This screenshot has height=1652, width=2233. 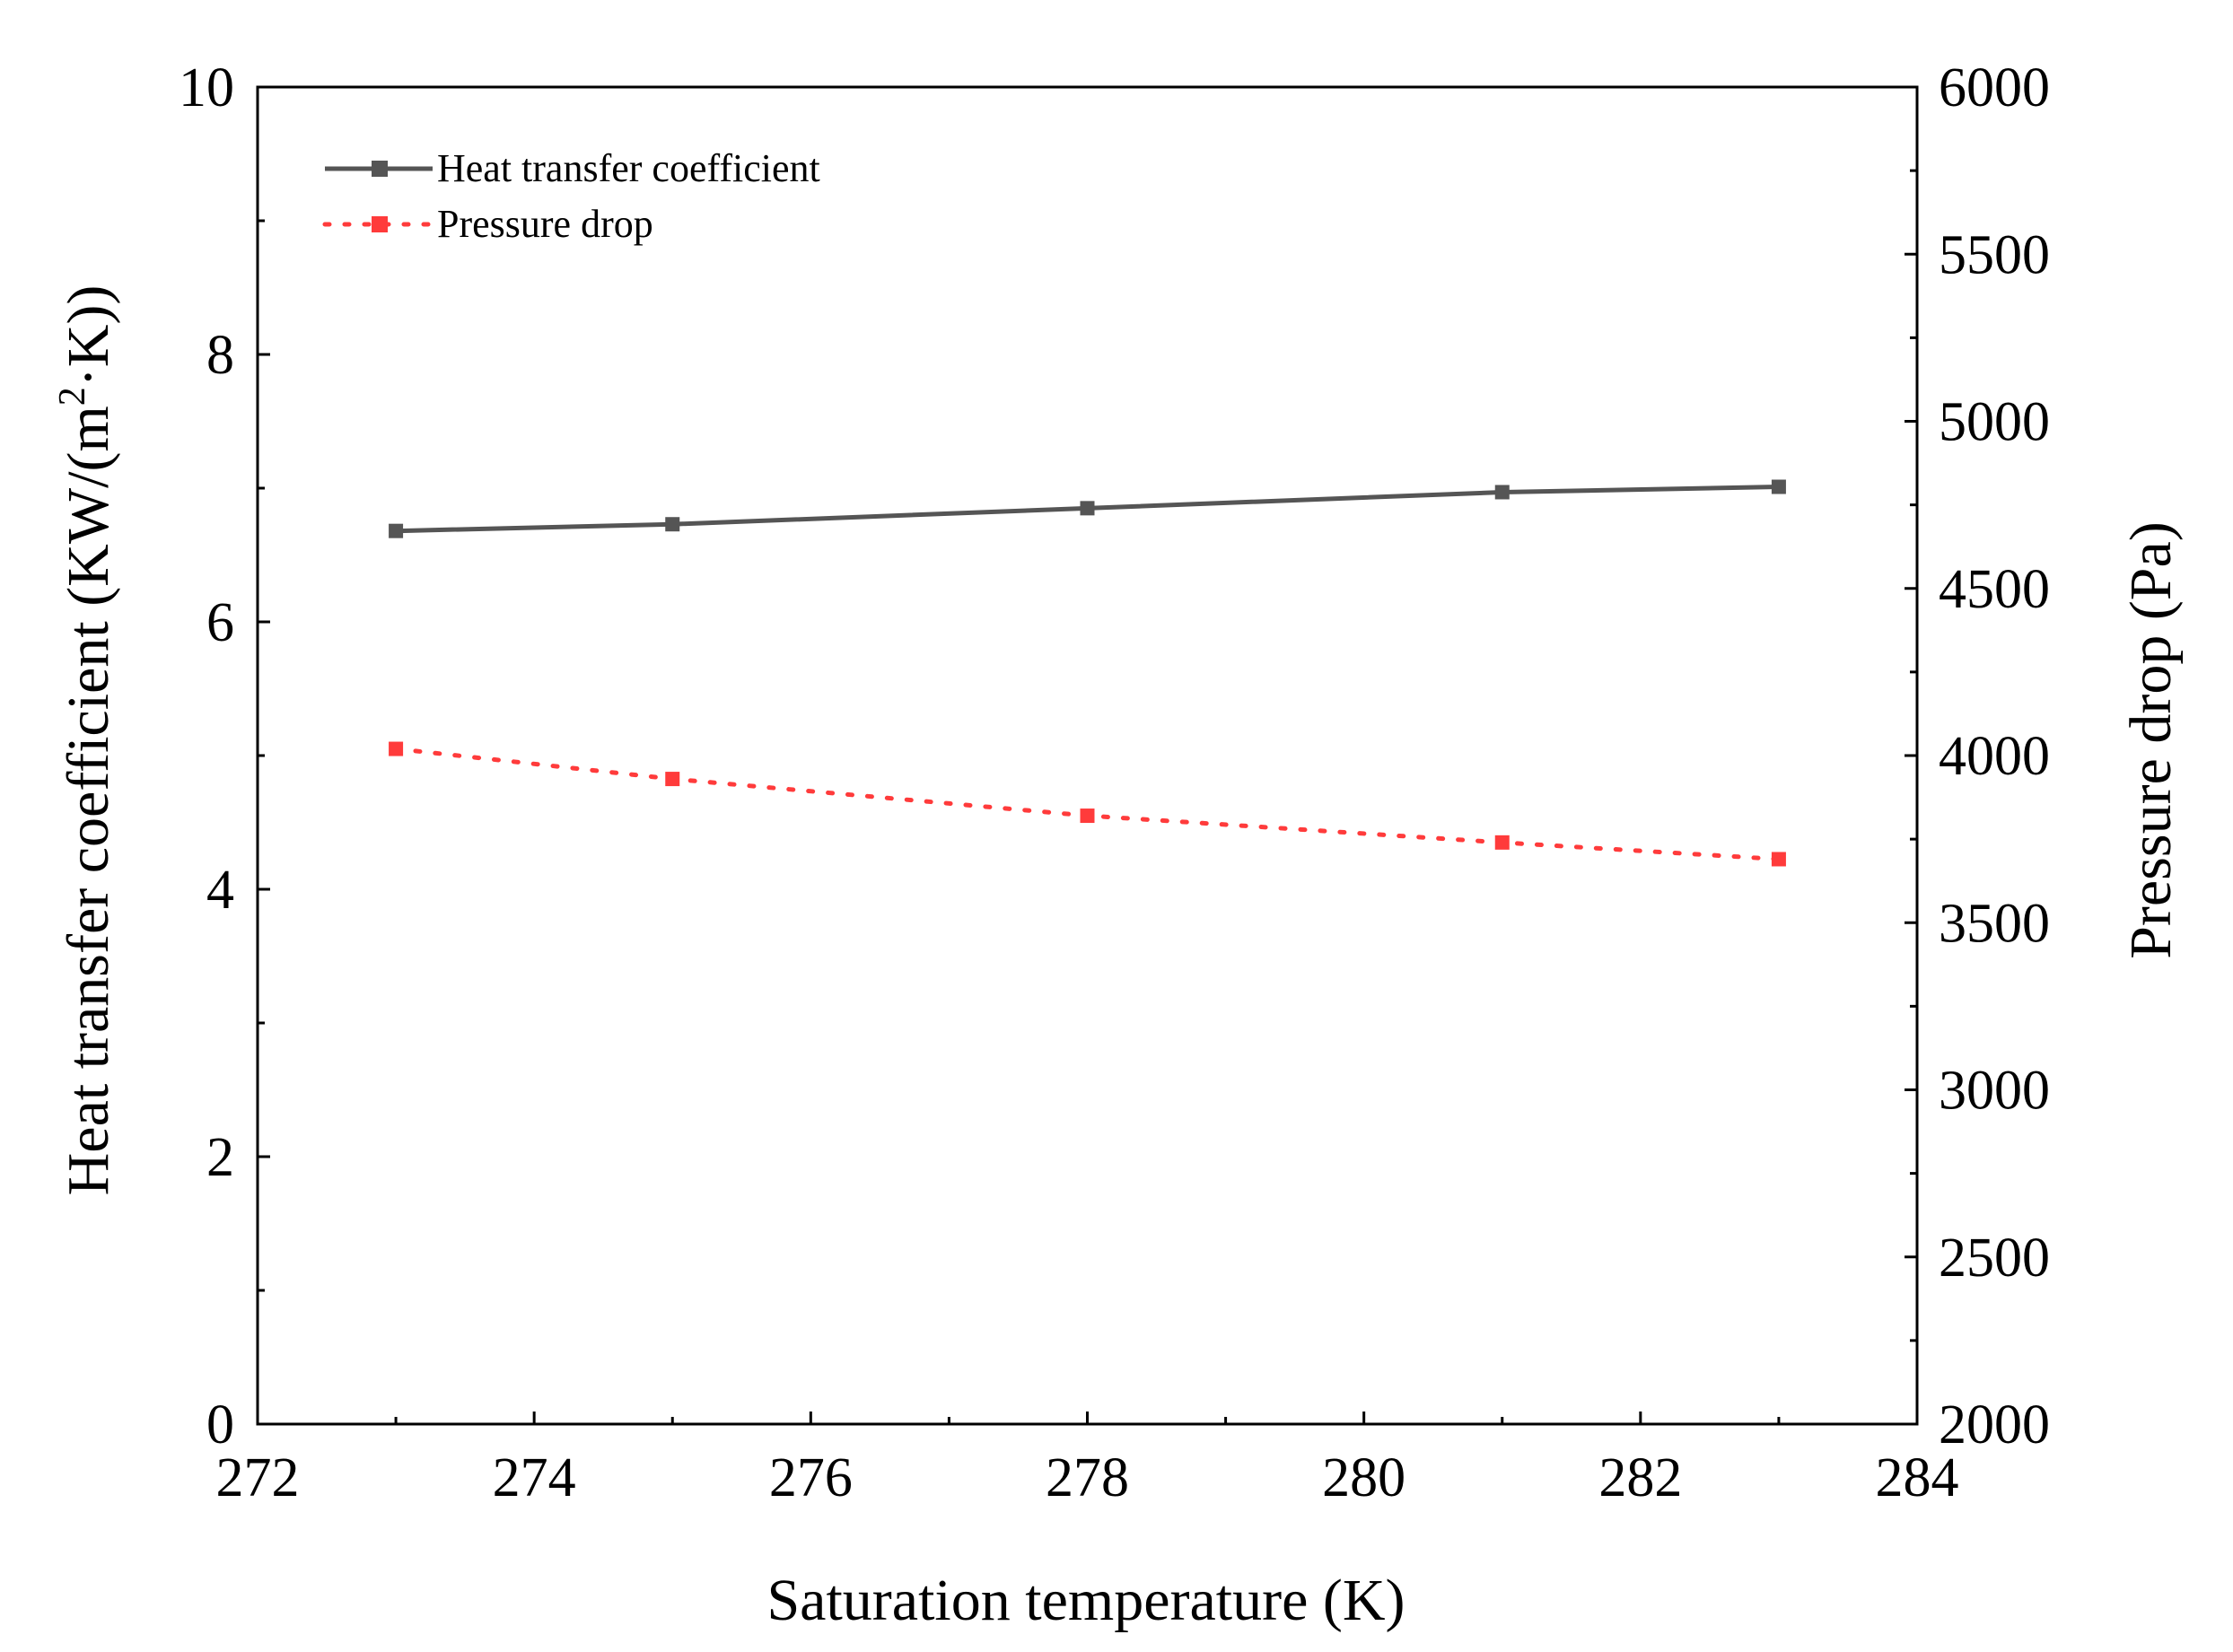 I want to click on right-y-tick-label: 2500, so click(x=1995, y=1258).